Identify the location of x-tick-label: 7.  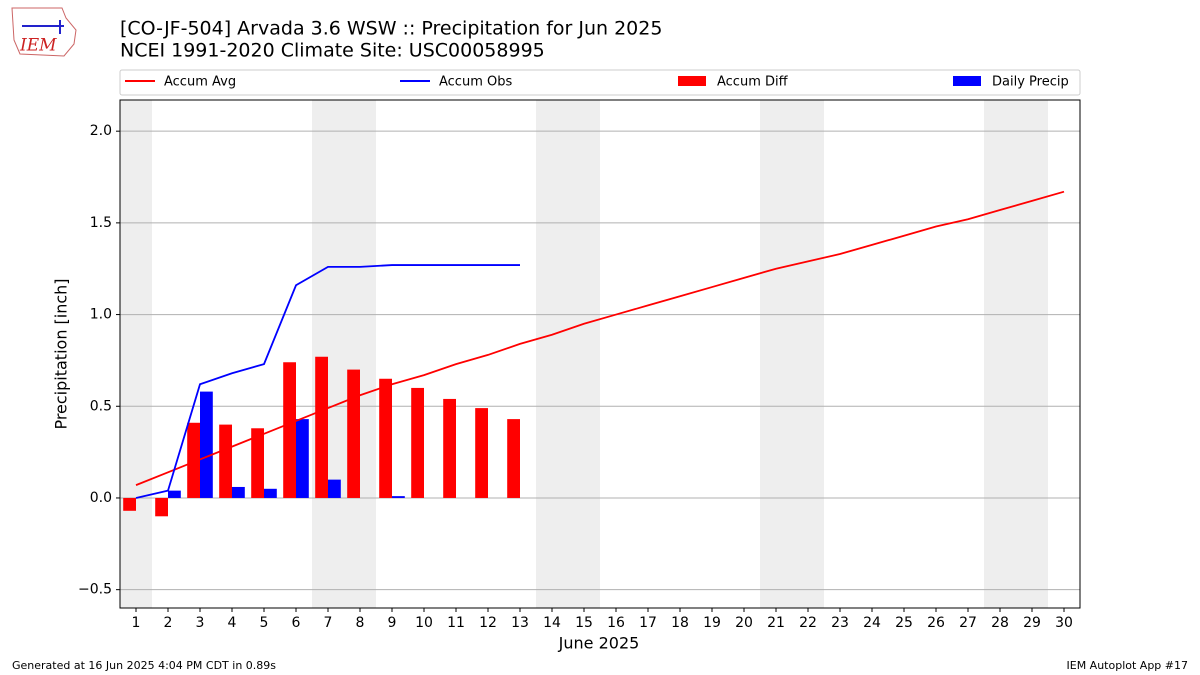
(328, 623).